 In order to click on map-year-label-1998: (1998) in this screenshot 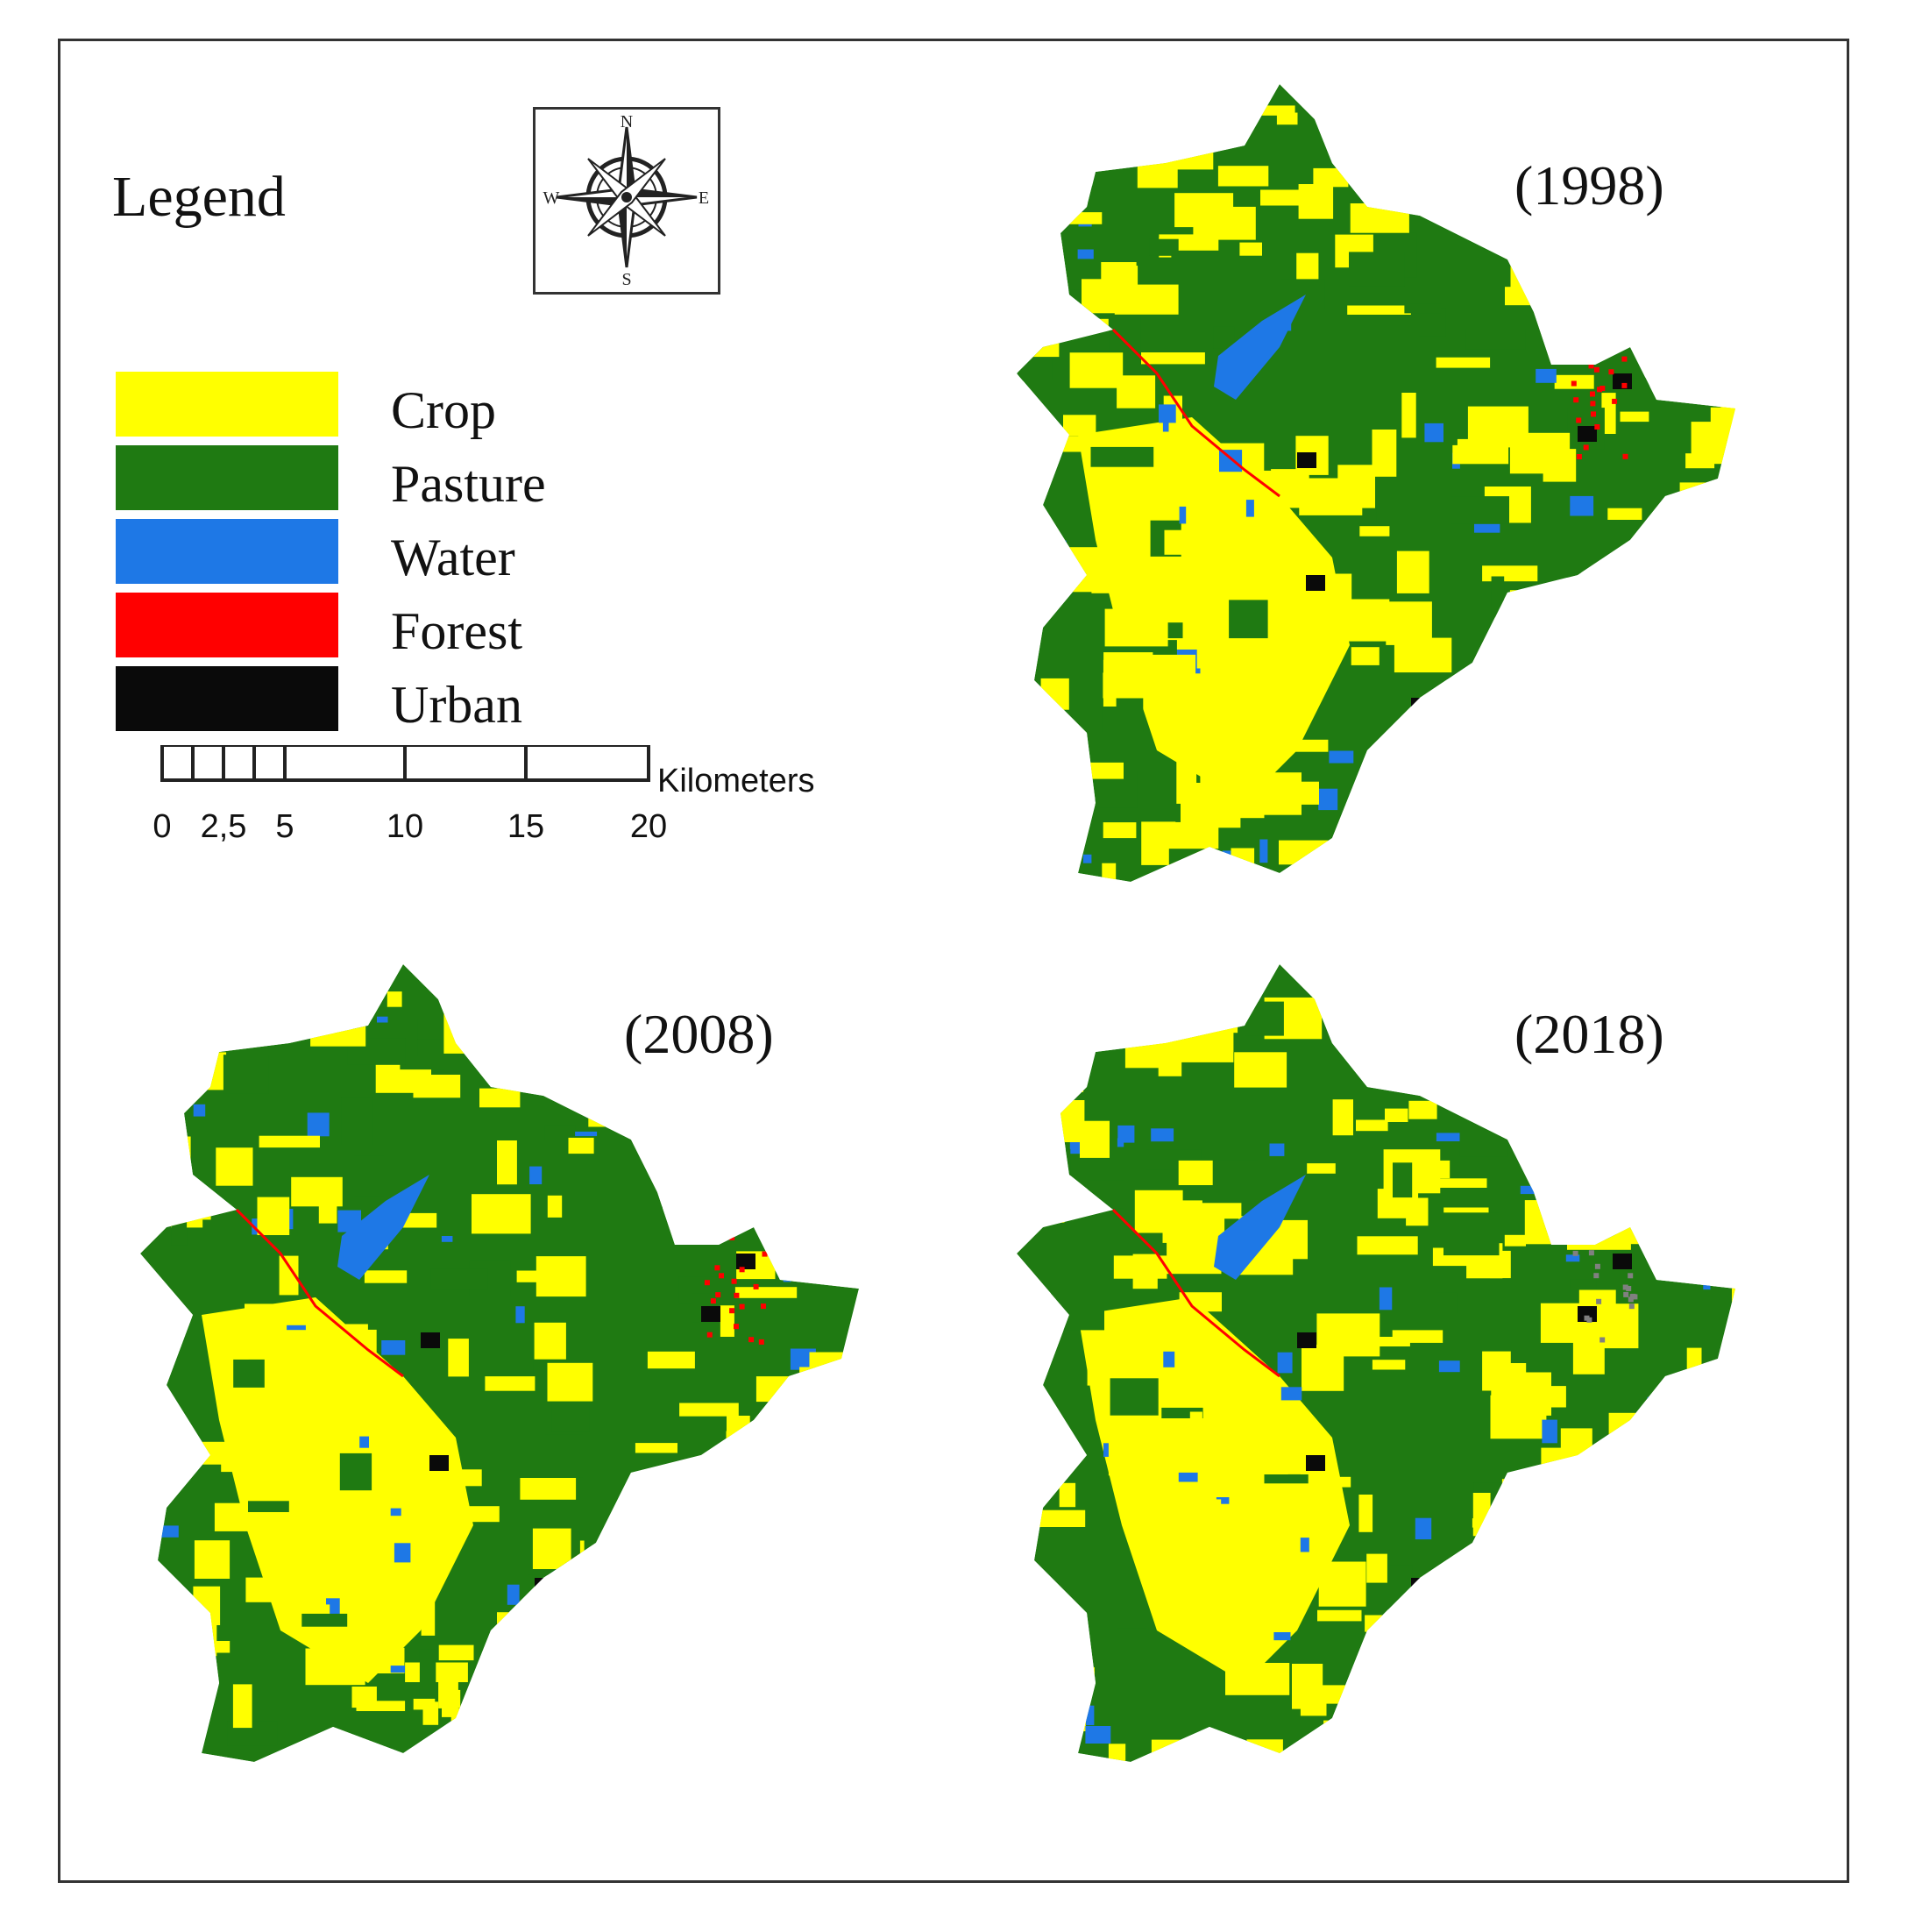, I will do `click(1589, 185)`.